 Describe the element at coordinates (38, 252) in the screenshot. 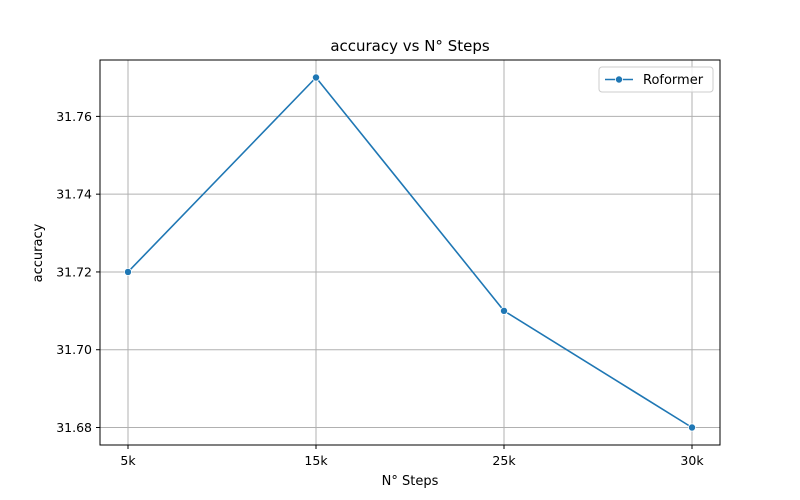

I see `y-axis-label: accuracy` at that location.